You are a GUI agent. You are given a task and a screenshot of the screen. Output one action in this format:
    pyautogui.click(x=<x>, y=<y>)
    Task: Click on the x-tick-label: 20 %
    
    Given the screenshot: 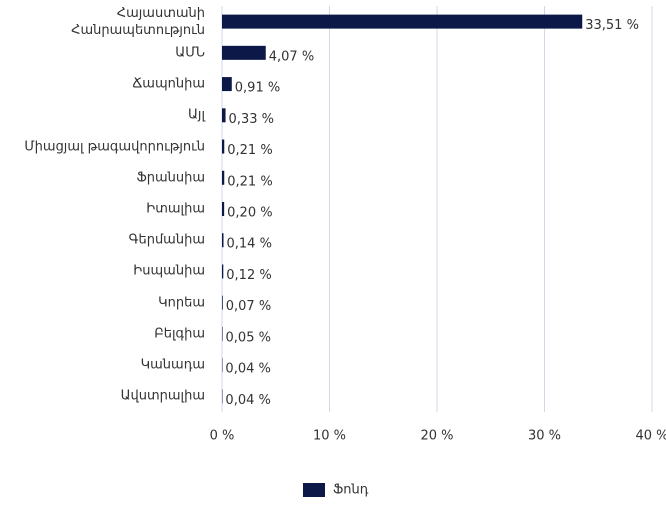 What is the action you would take?
    pyautogui.click(x=436, y=436)
    